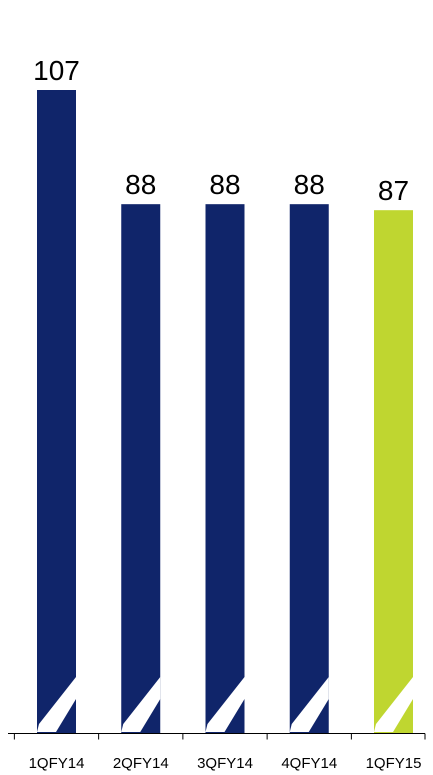 The image size is (433, 775). I want to click on x-tick-label: 3QFY14, so click(225, 763).